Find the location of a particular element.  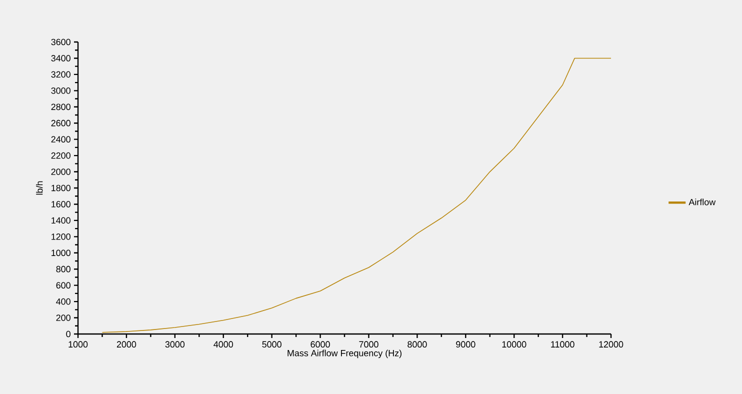

x-tick-label: 8000 is located at coordinates (417, 344).